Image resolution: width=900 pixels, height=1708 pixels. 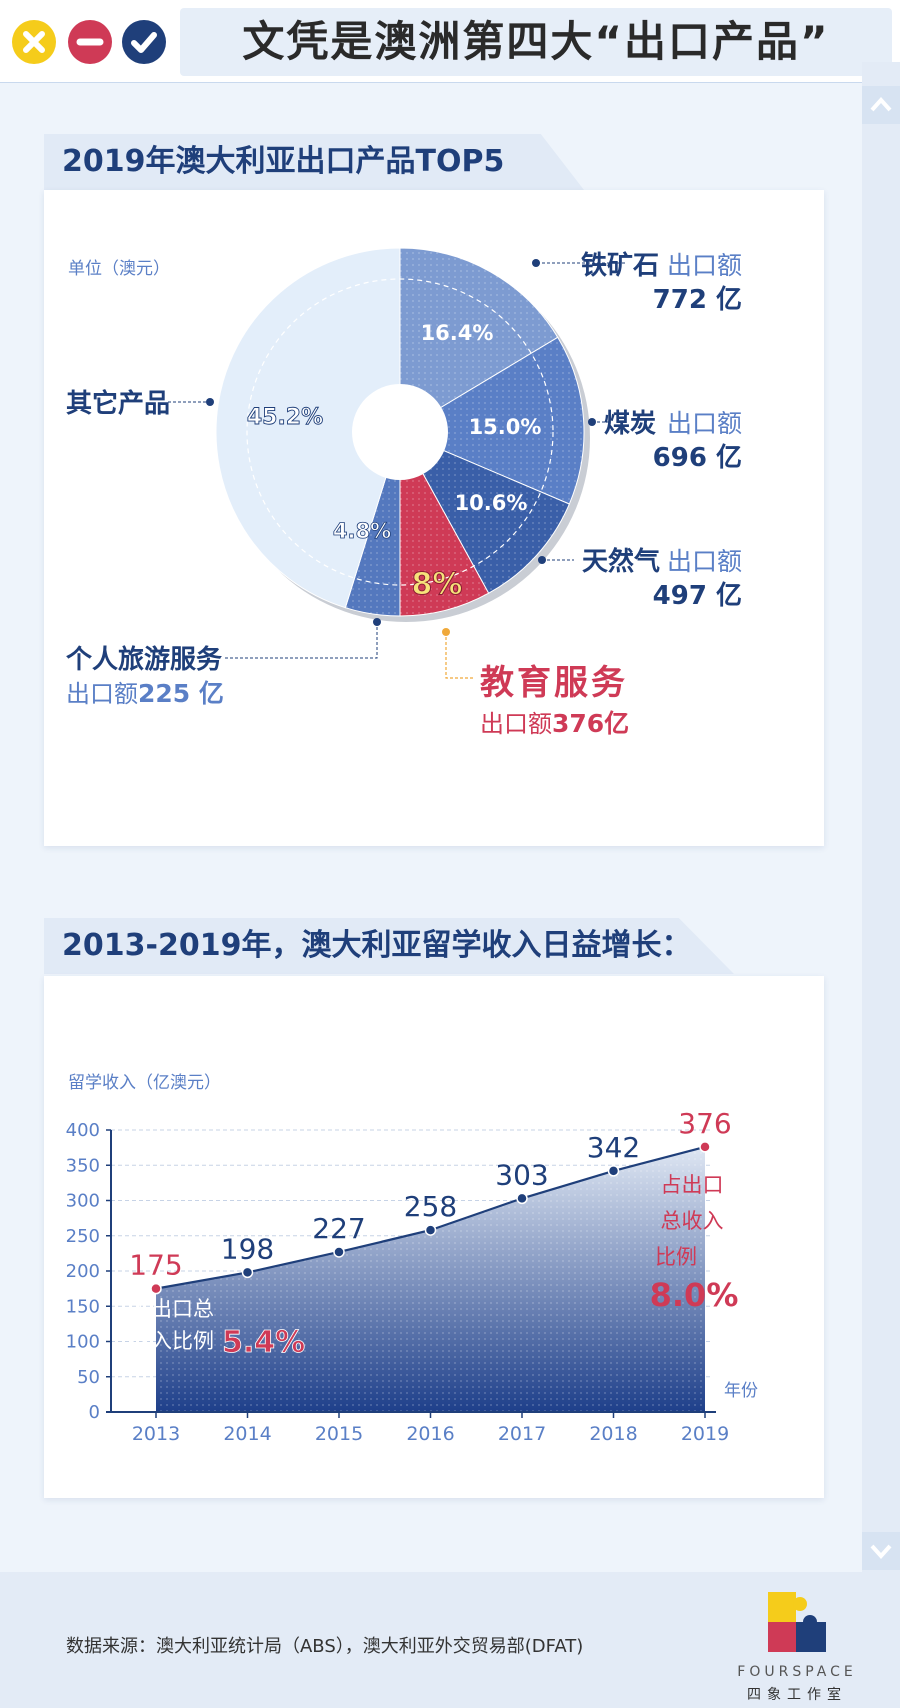 I want to click on pct-label-coal: 15.0%, so click(x=505, y=427).